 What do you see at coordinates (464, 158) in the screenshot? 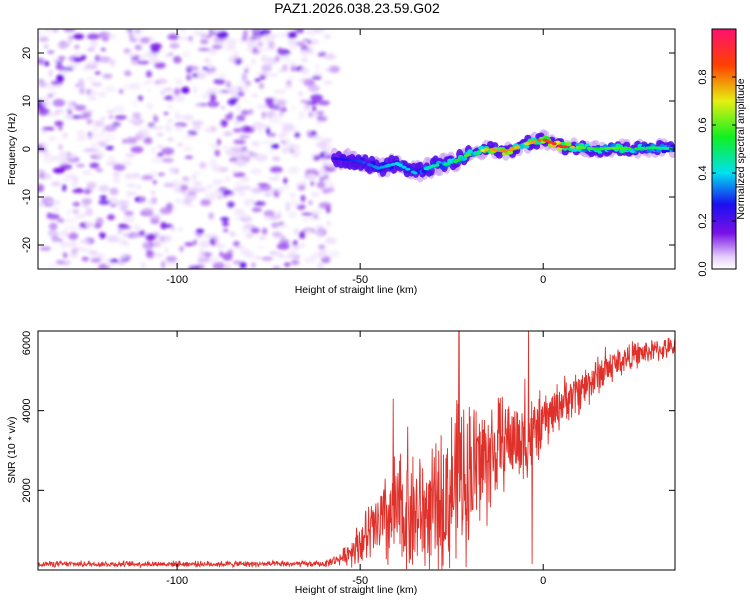
I see `signal-mid` at bounding box center [464, 158].